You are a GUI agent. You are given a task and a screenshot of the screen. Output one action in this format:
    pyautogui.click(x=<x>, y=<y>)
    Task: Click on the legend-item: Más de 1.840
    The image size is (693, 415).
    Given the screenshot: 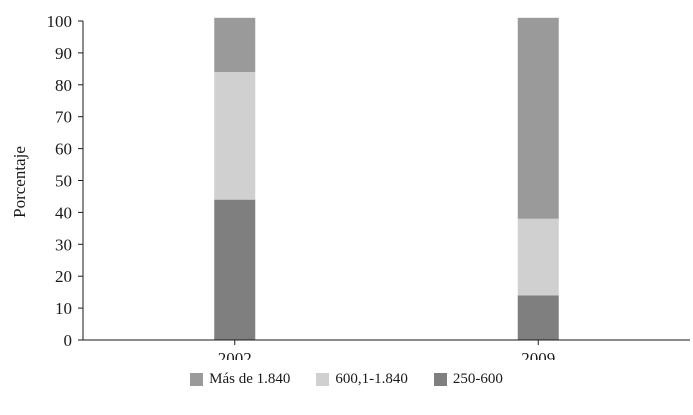 What is the action you would take?
    pyautogui.click(x=240, y=379)
    